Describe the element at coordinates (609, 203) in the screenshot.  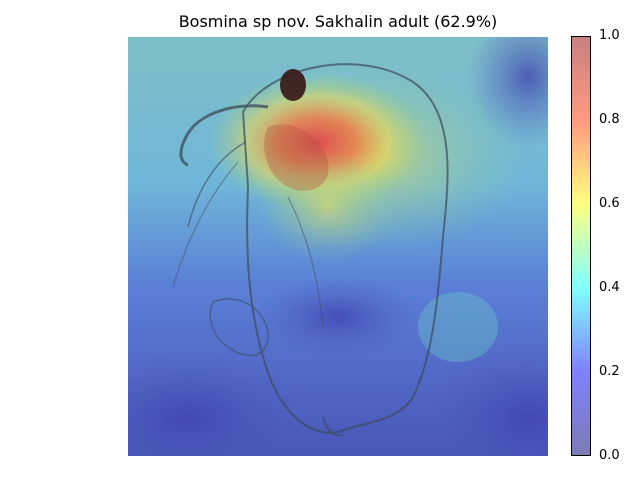
I see `colorbar-tick-label: 0.6` at that location.